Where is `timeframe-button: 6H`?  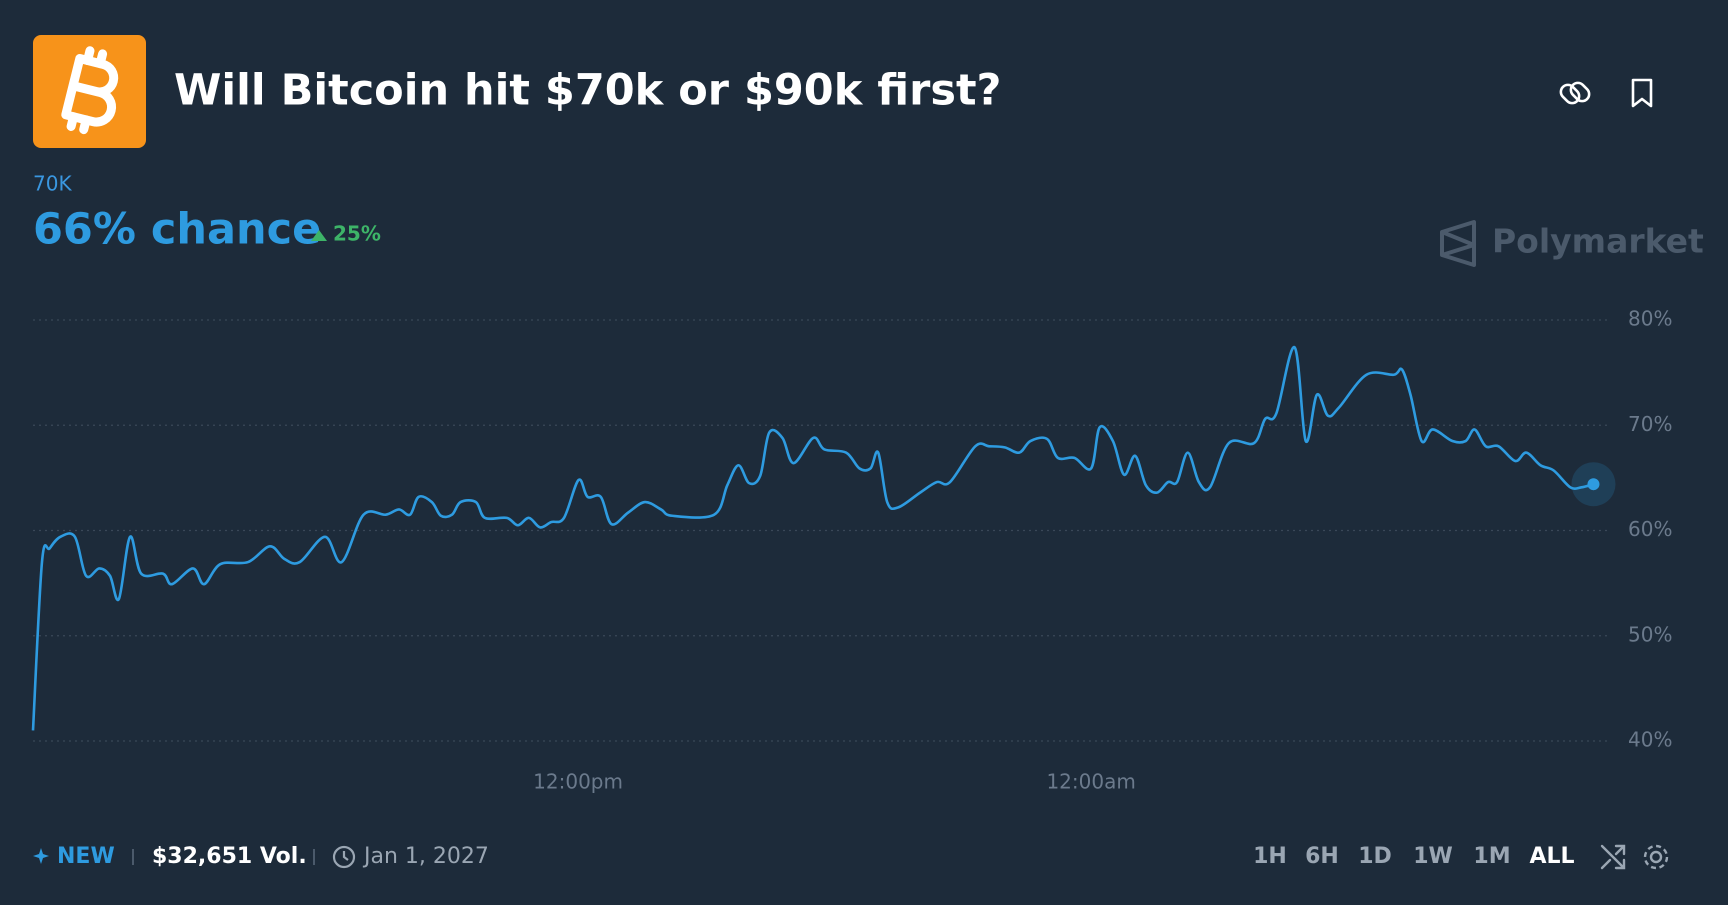
timeframe-button: 6H is located at coordinates (1322, 856).